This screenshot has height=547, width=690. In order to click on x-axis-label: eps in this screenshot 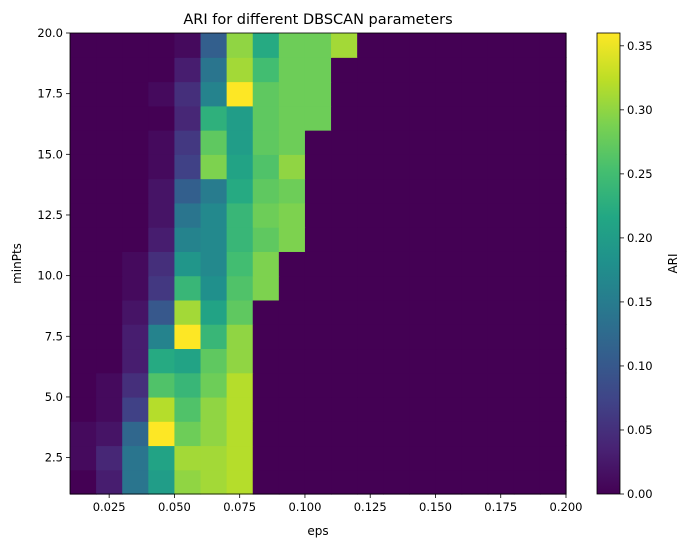, I will do `click(317, 531)`.